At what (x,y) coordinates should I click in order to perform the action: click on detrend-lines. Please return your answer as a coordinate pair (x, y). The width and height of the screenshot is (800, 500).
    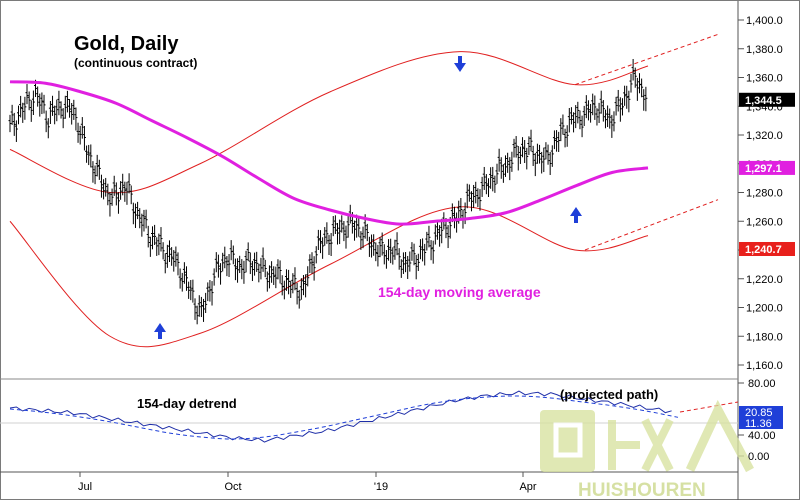
    Looking at the image, I should click on (374, 416).